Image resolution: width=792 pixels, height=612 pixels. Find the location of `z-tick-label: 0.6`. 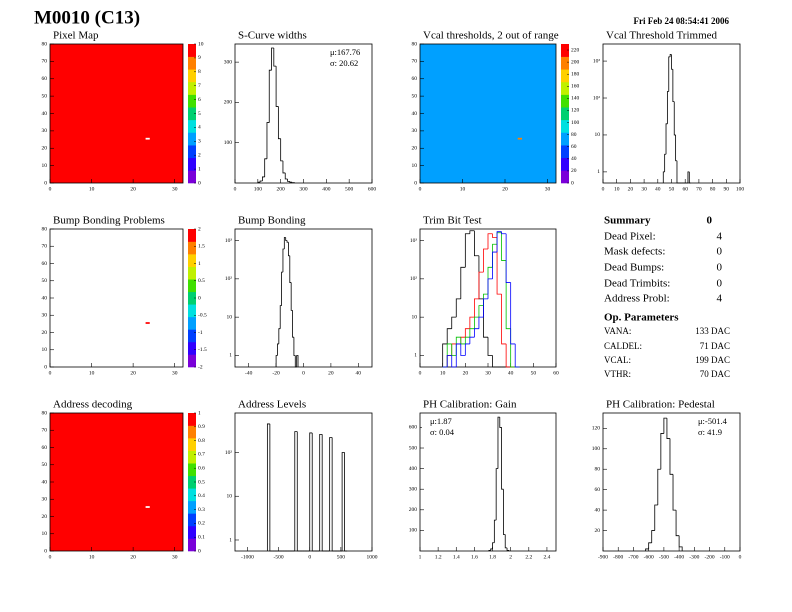

z-tick-label: 0.6 is located at coordinates (201, 468).